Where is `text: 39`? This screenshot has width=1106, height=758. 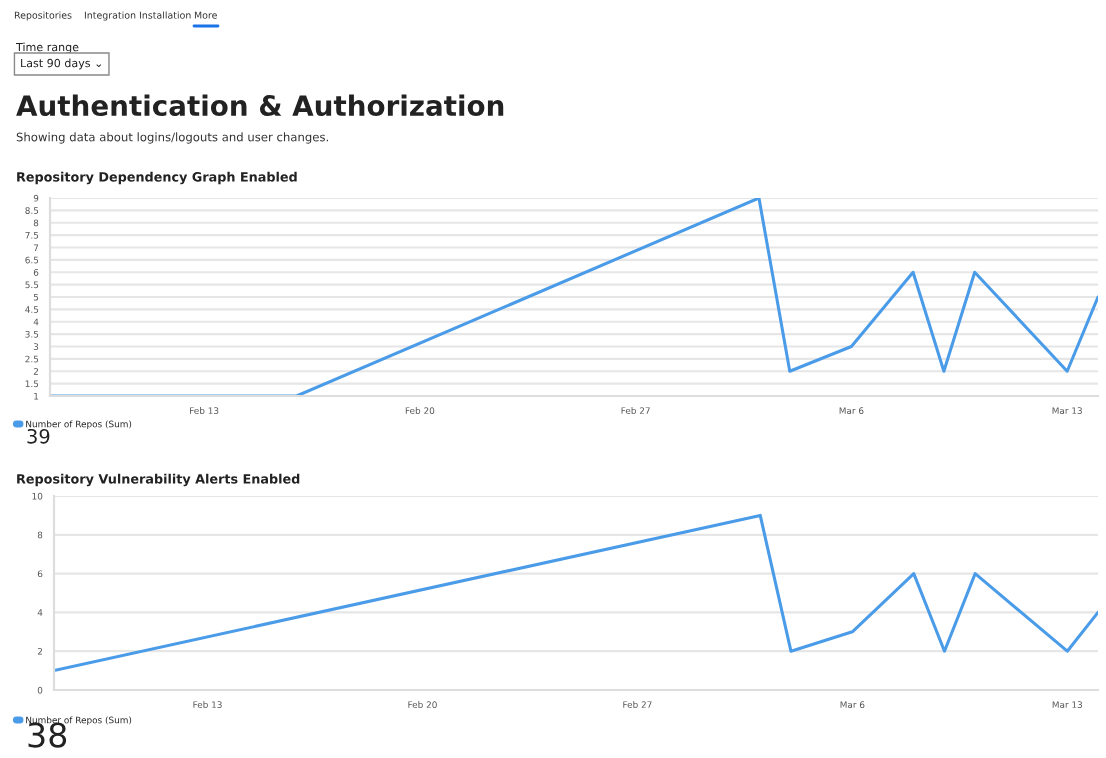
text: 39 is located at coordinates (38, 436).